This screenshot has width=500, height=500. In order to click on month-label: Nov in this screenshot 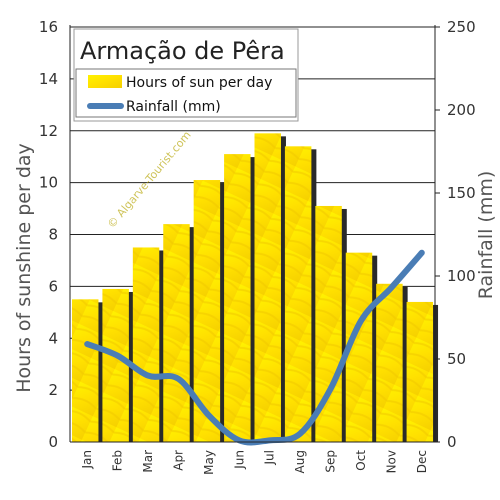, I will do `click(391, 461)`.